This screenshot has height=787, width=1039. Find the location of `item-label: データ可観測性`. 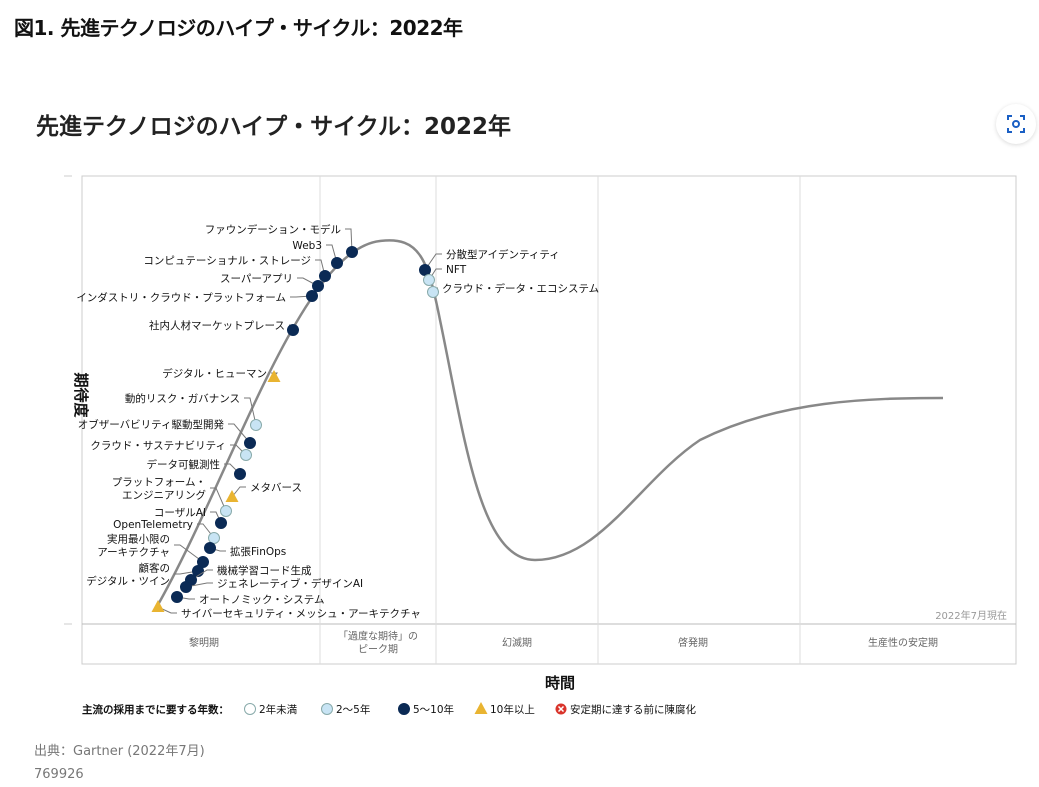

item-label: データ可観測性 is located at coordinates (184, 464).